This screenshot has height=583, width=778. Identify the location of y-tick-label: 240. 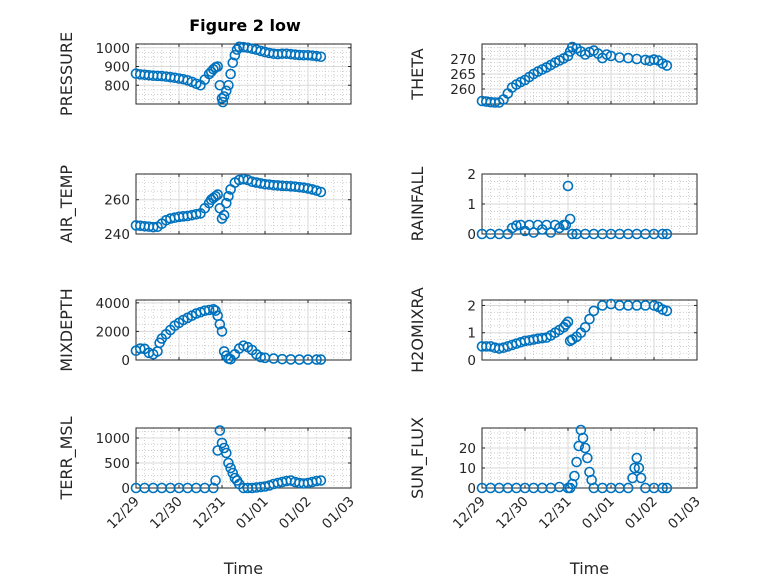
(117, 235).